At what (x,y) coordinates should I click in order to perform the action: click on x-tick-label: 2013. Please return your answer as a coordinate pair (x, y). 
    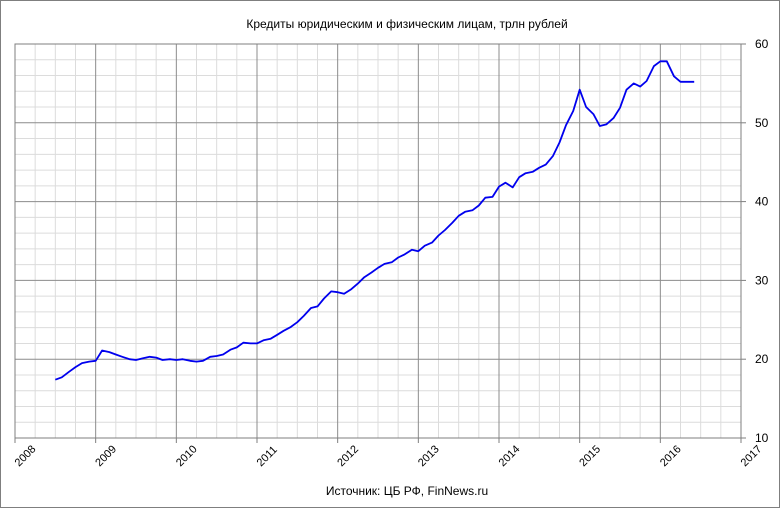
    Looking at the image, I should click on (429, 456).